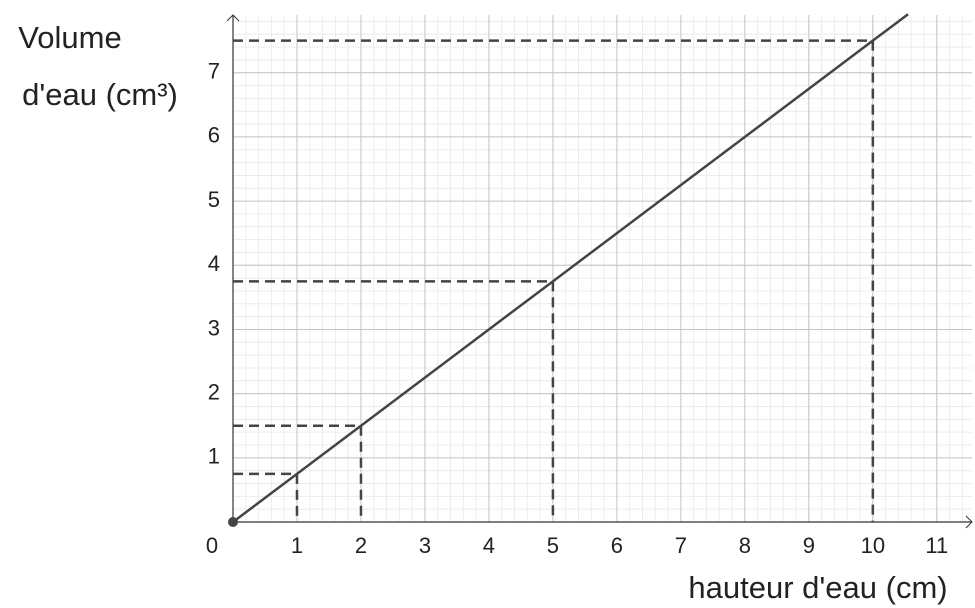 This screenshot has height=608, width=975. What do you see at coordinates (745, 545) in the screenshot?
I see `x-tick-label: 8` at bounding box center [745, 545].